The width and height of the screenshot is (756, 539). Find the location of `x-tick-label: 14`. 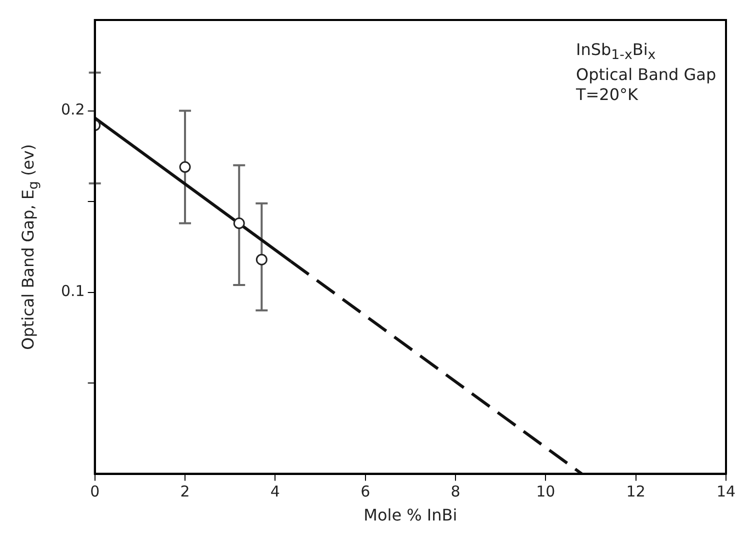

x-tick-label: 14 is located at coordinates (726, 491).